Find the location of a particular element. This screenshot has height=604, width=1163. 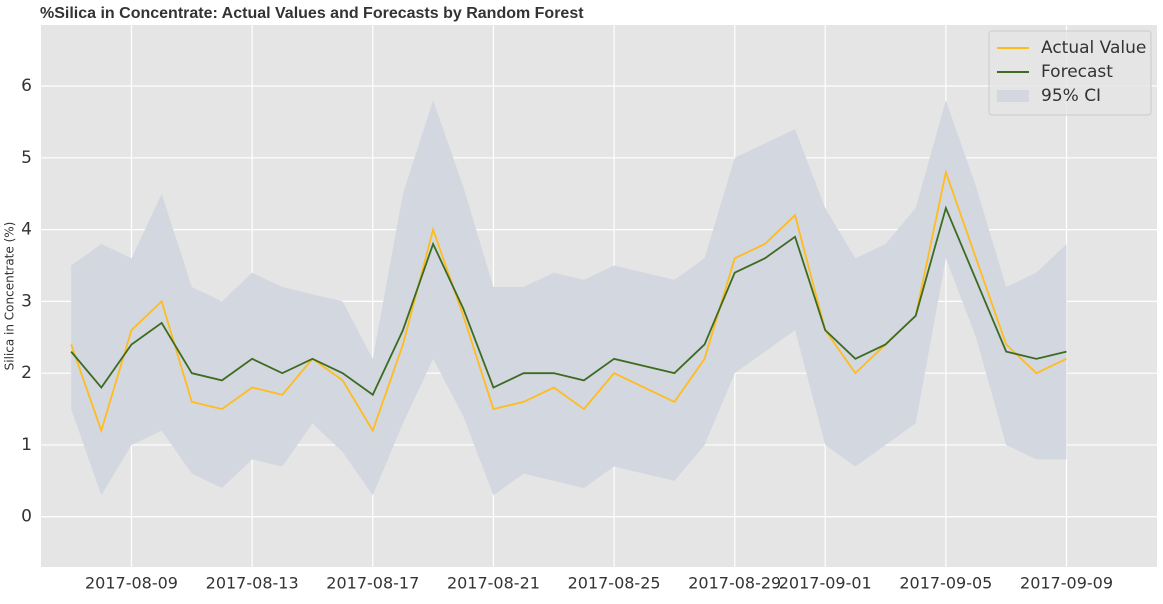

y-tick-label: 6 is located at coordinates (26, 86).